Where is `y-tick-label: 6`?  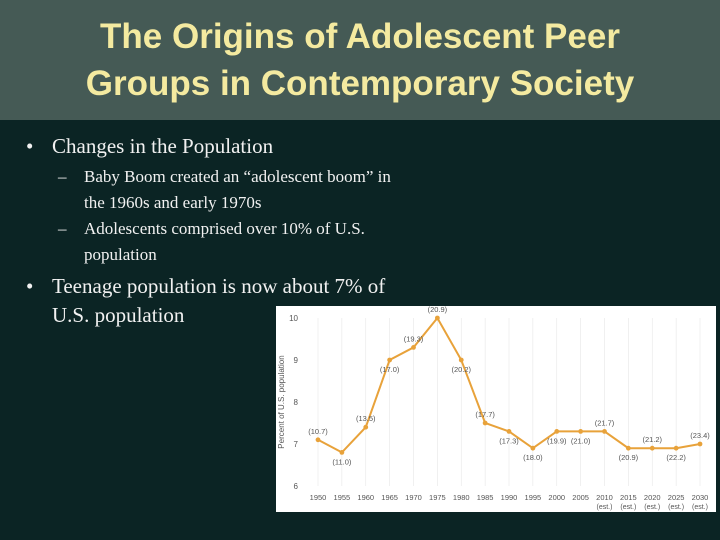 y-tick-label: 6 is located at coordinates (296, 486).